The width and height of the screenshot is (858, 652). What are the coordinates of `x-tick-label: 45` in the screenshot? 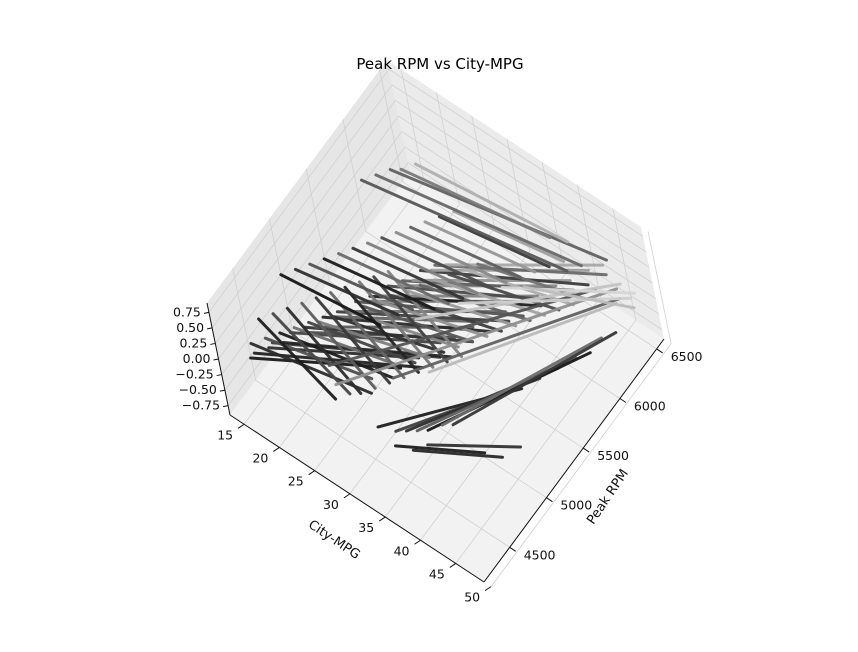 It's located at (437, 573).